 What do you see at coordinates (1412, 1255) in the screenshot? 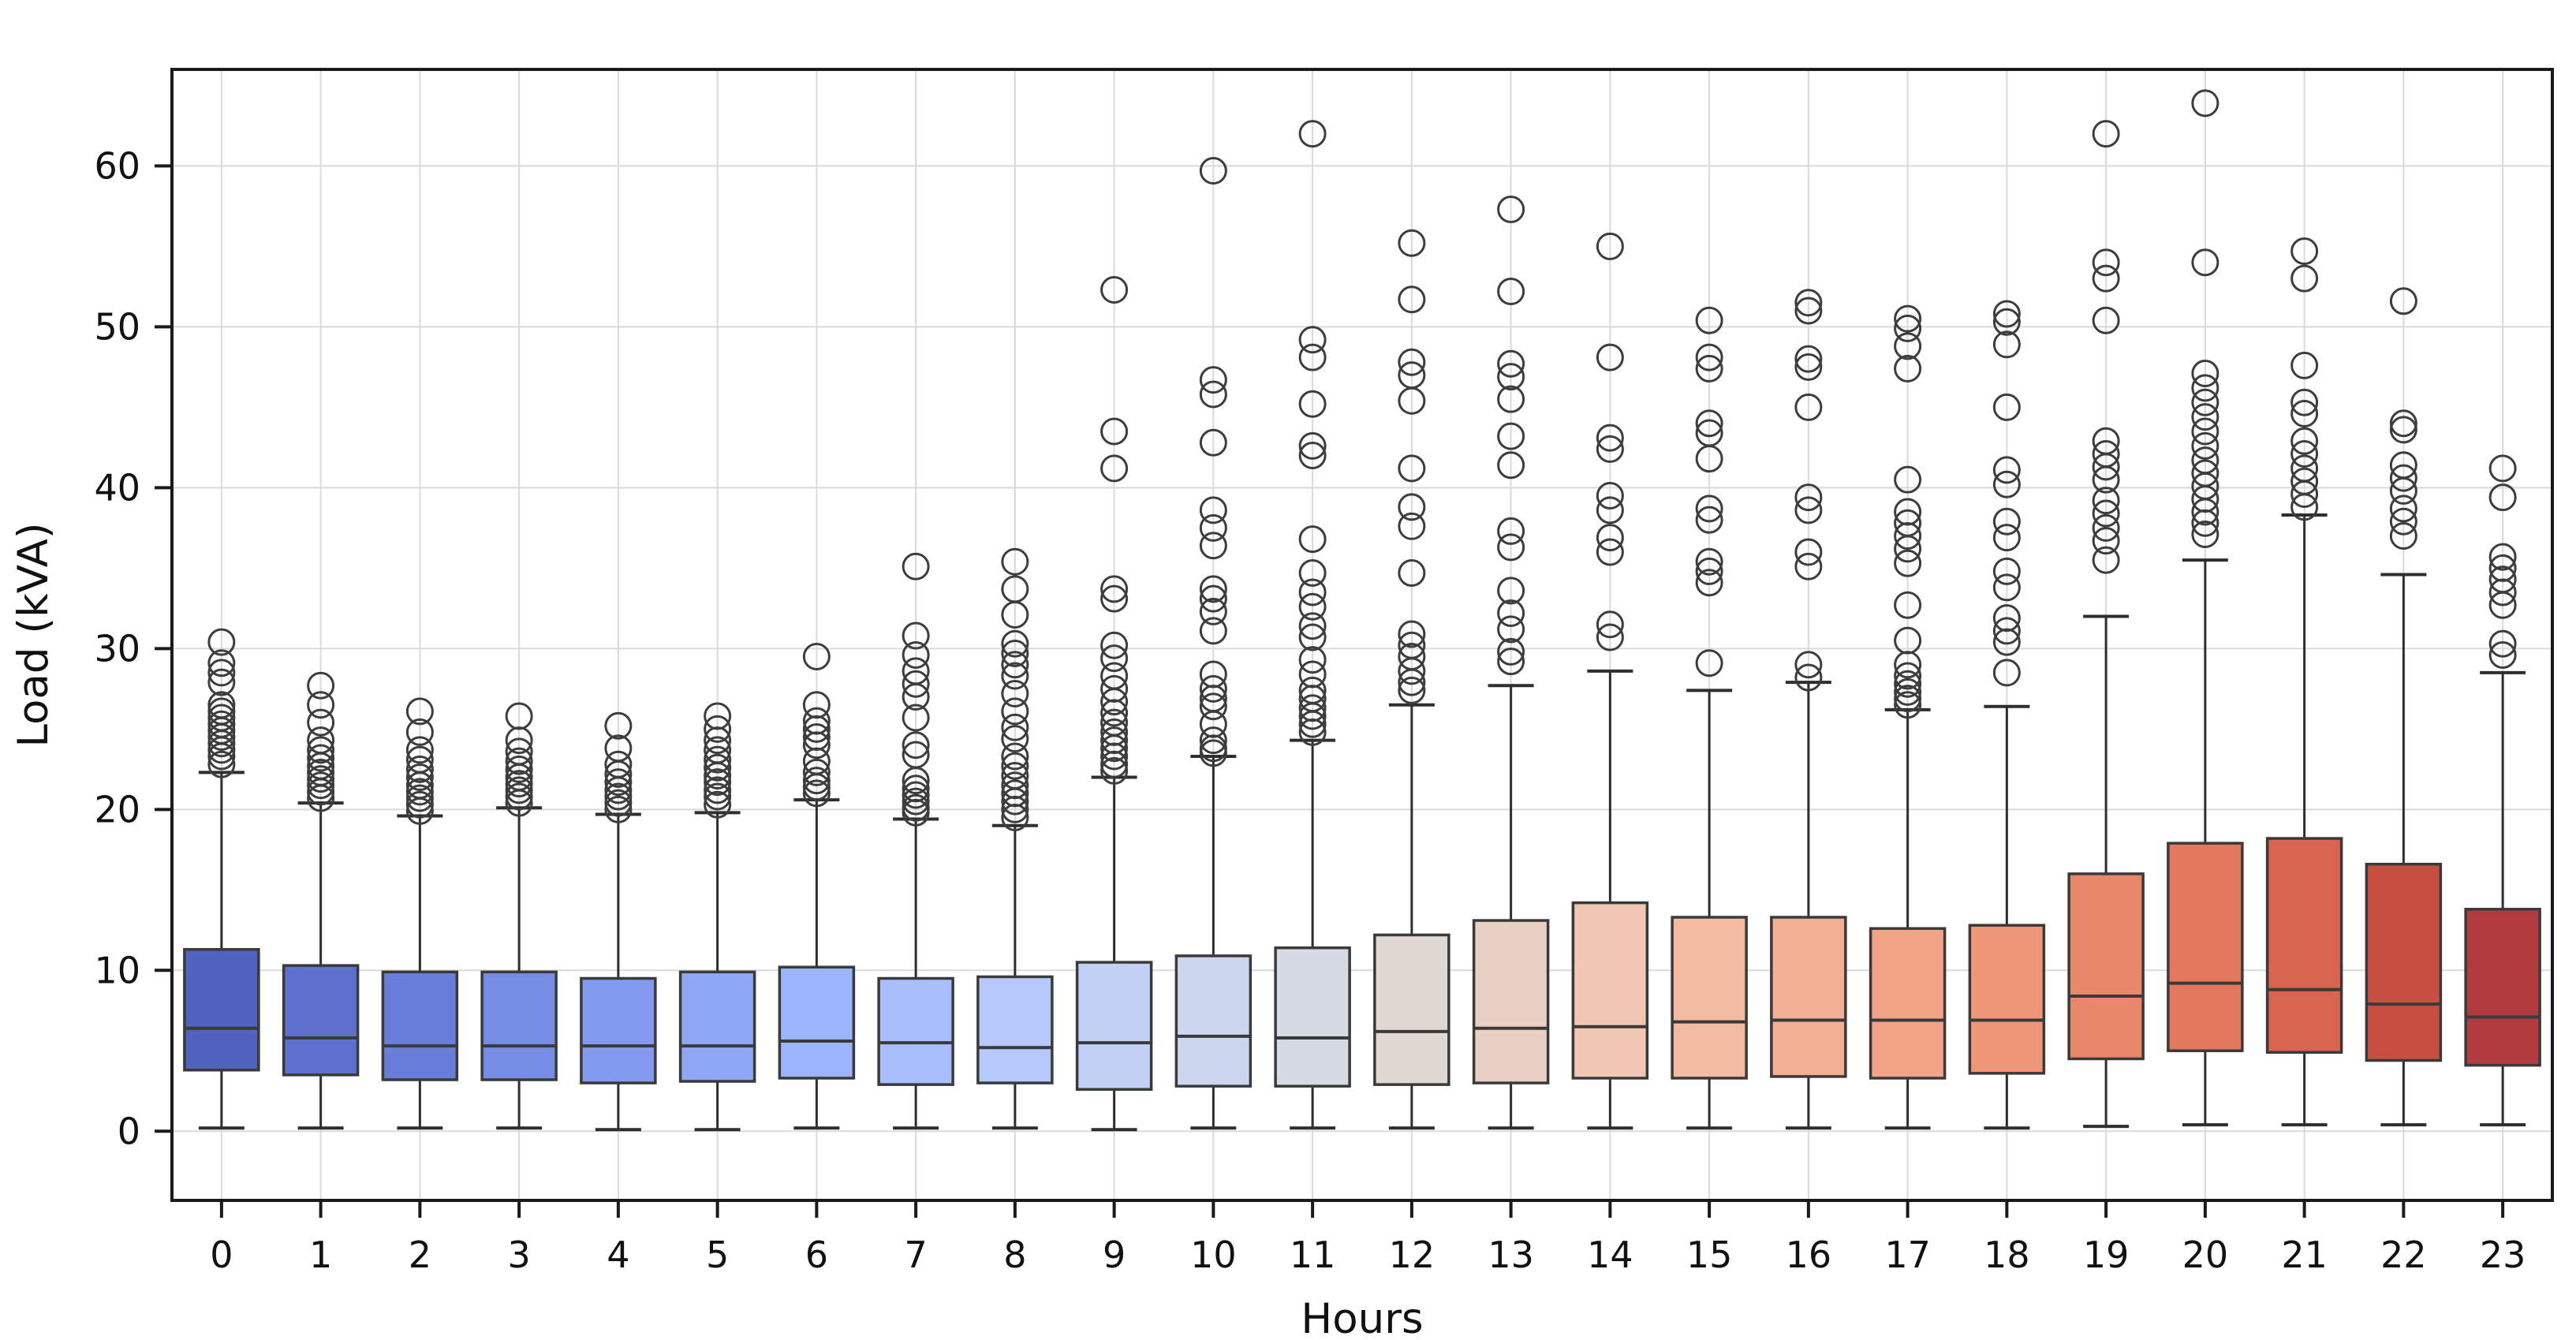
I see `x-tick-label-12: 12` at bounding box center [1412, 1255].